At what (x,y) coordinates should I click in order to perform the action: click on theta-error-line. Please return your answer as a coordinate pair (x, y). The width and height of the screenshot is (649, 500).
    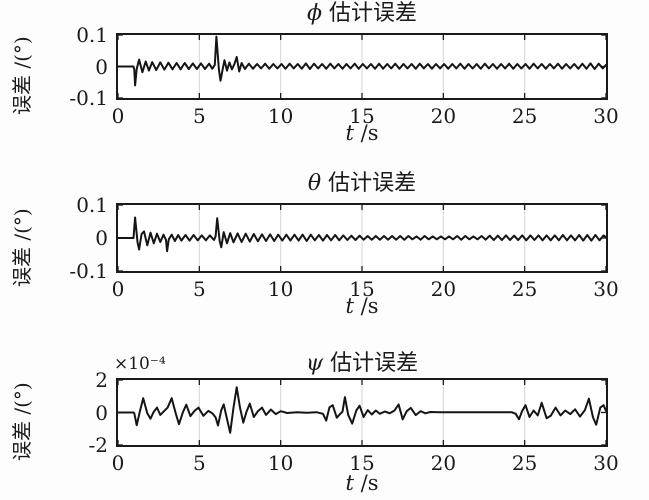
    Looking at the image, I should click on (362, 234).